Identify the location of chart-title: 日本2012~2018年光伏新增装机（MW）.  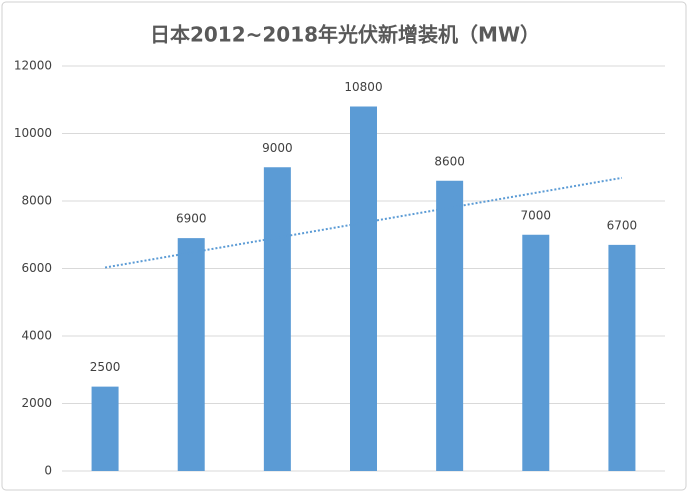
(345, 35).